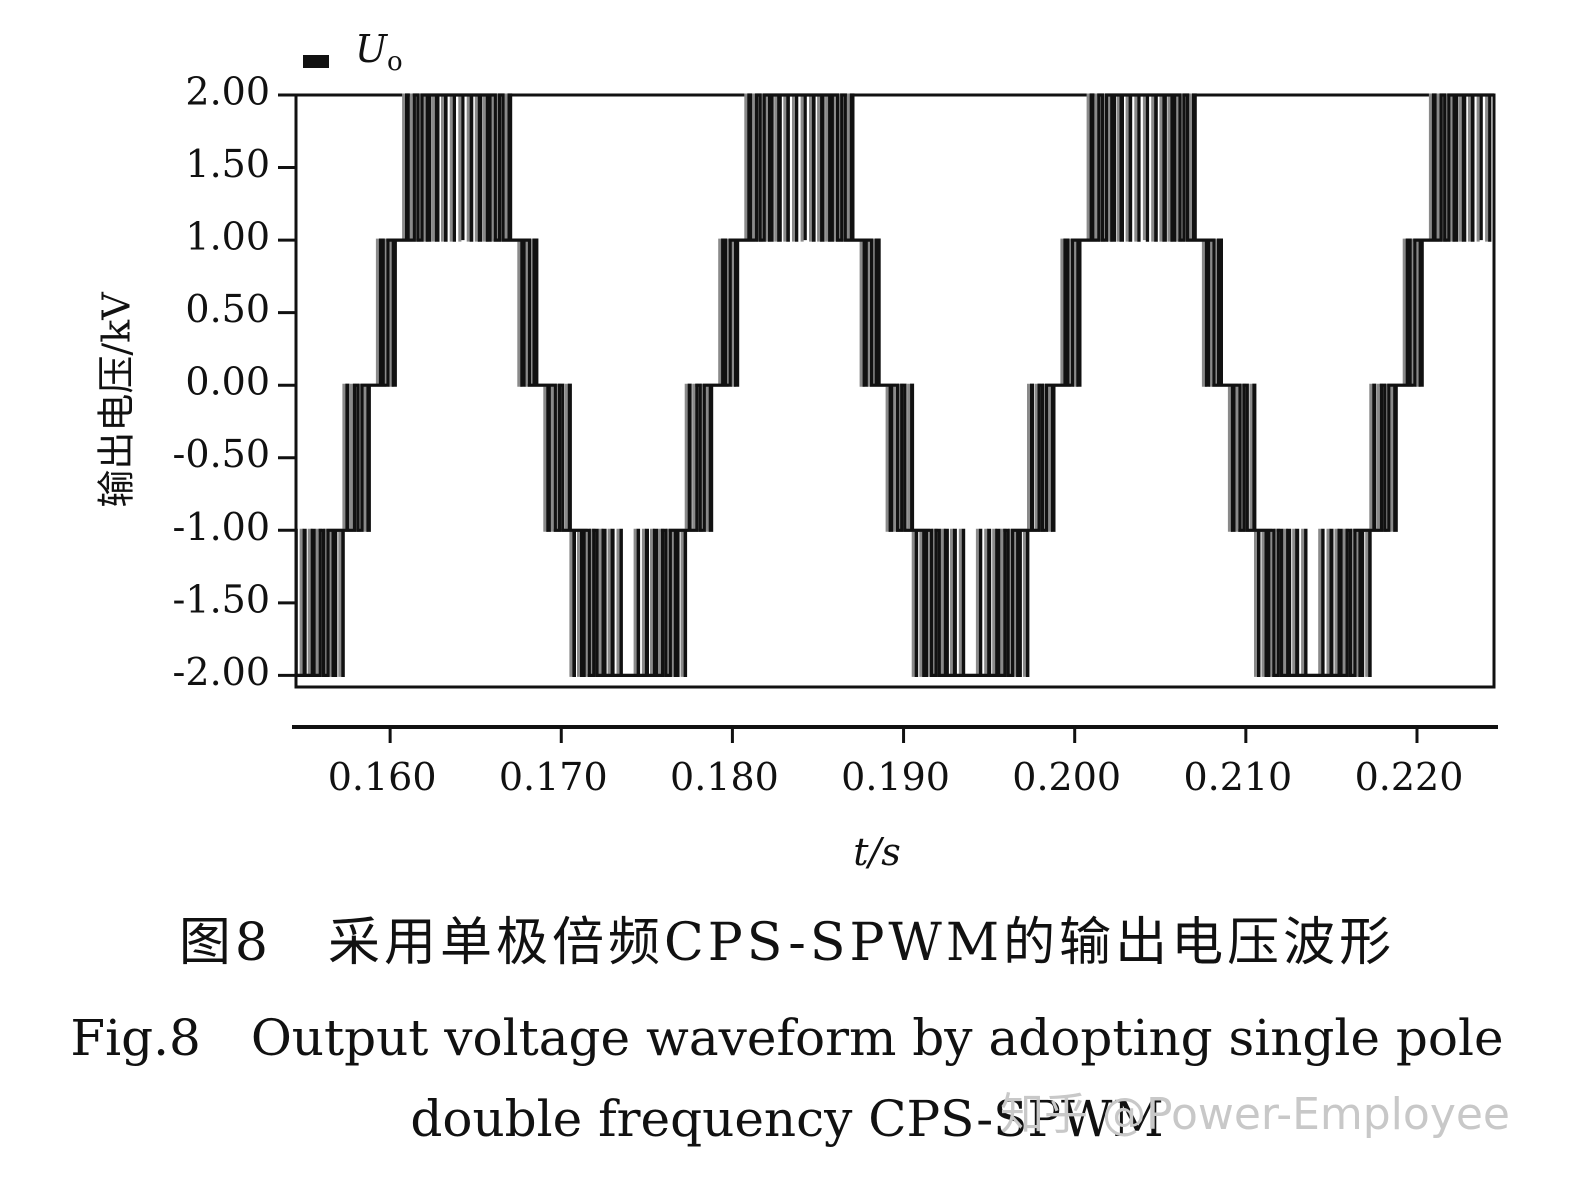 The image size is (1574, 1181). I want to click on y-tick-label: 0.50, so click(227, 309).